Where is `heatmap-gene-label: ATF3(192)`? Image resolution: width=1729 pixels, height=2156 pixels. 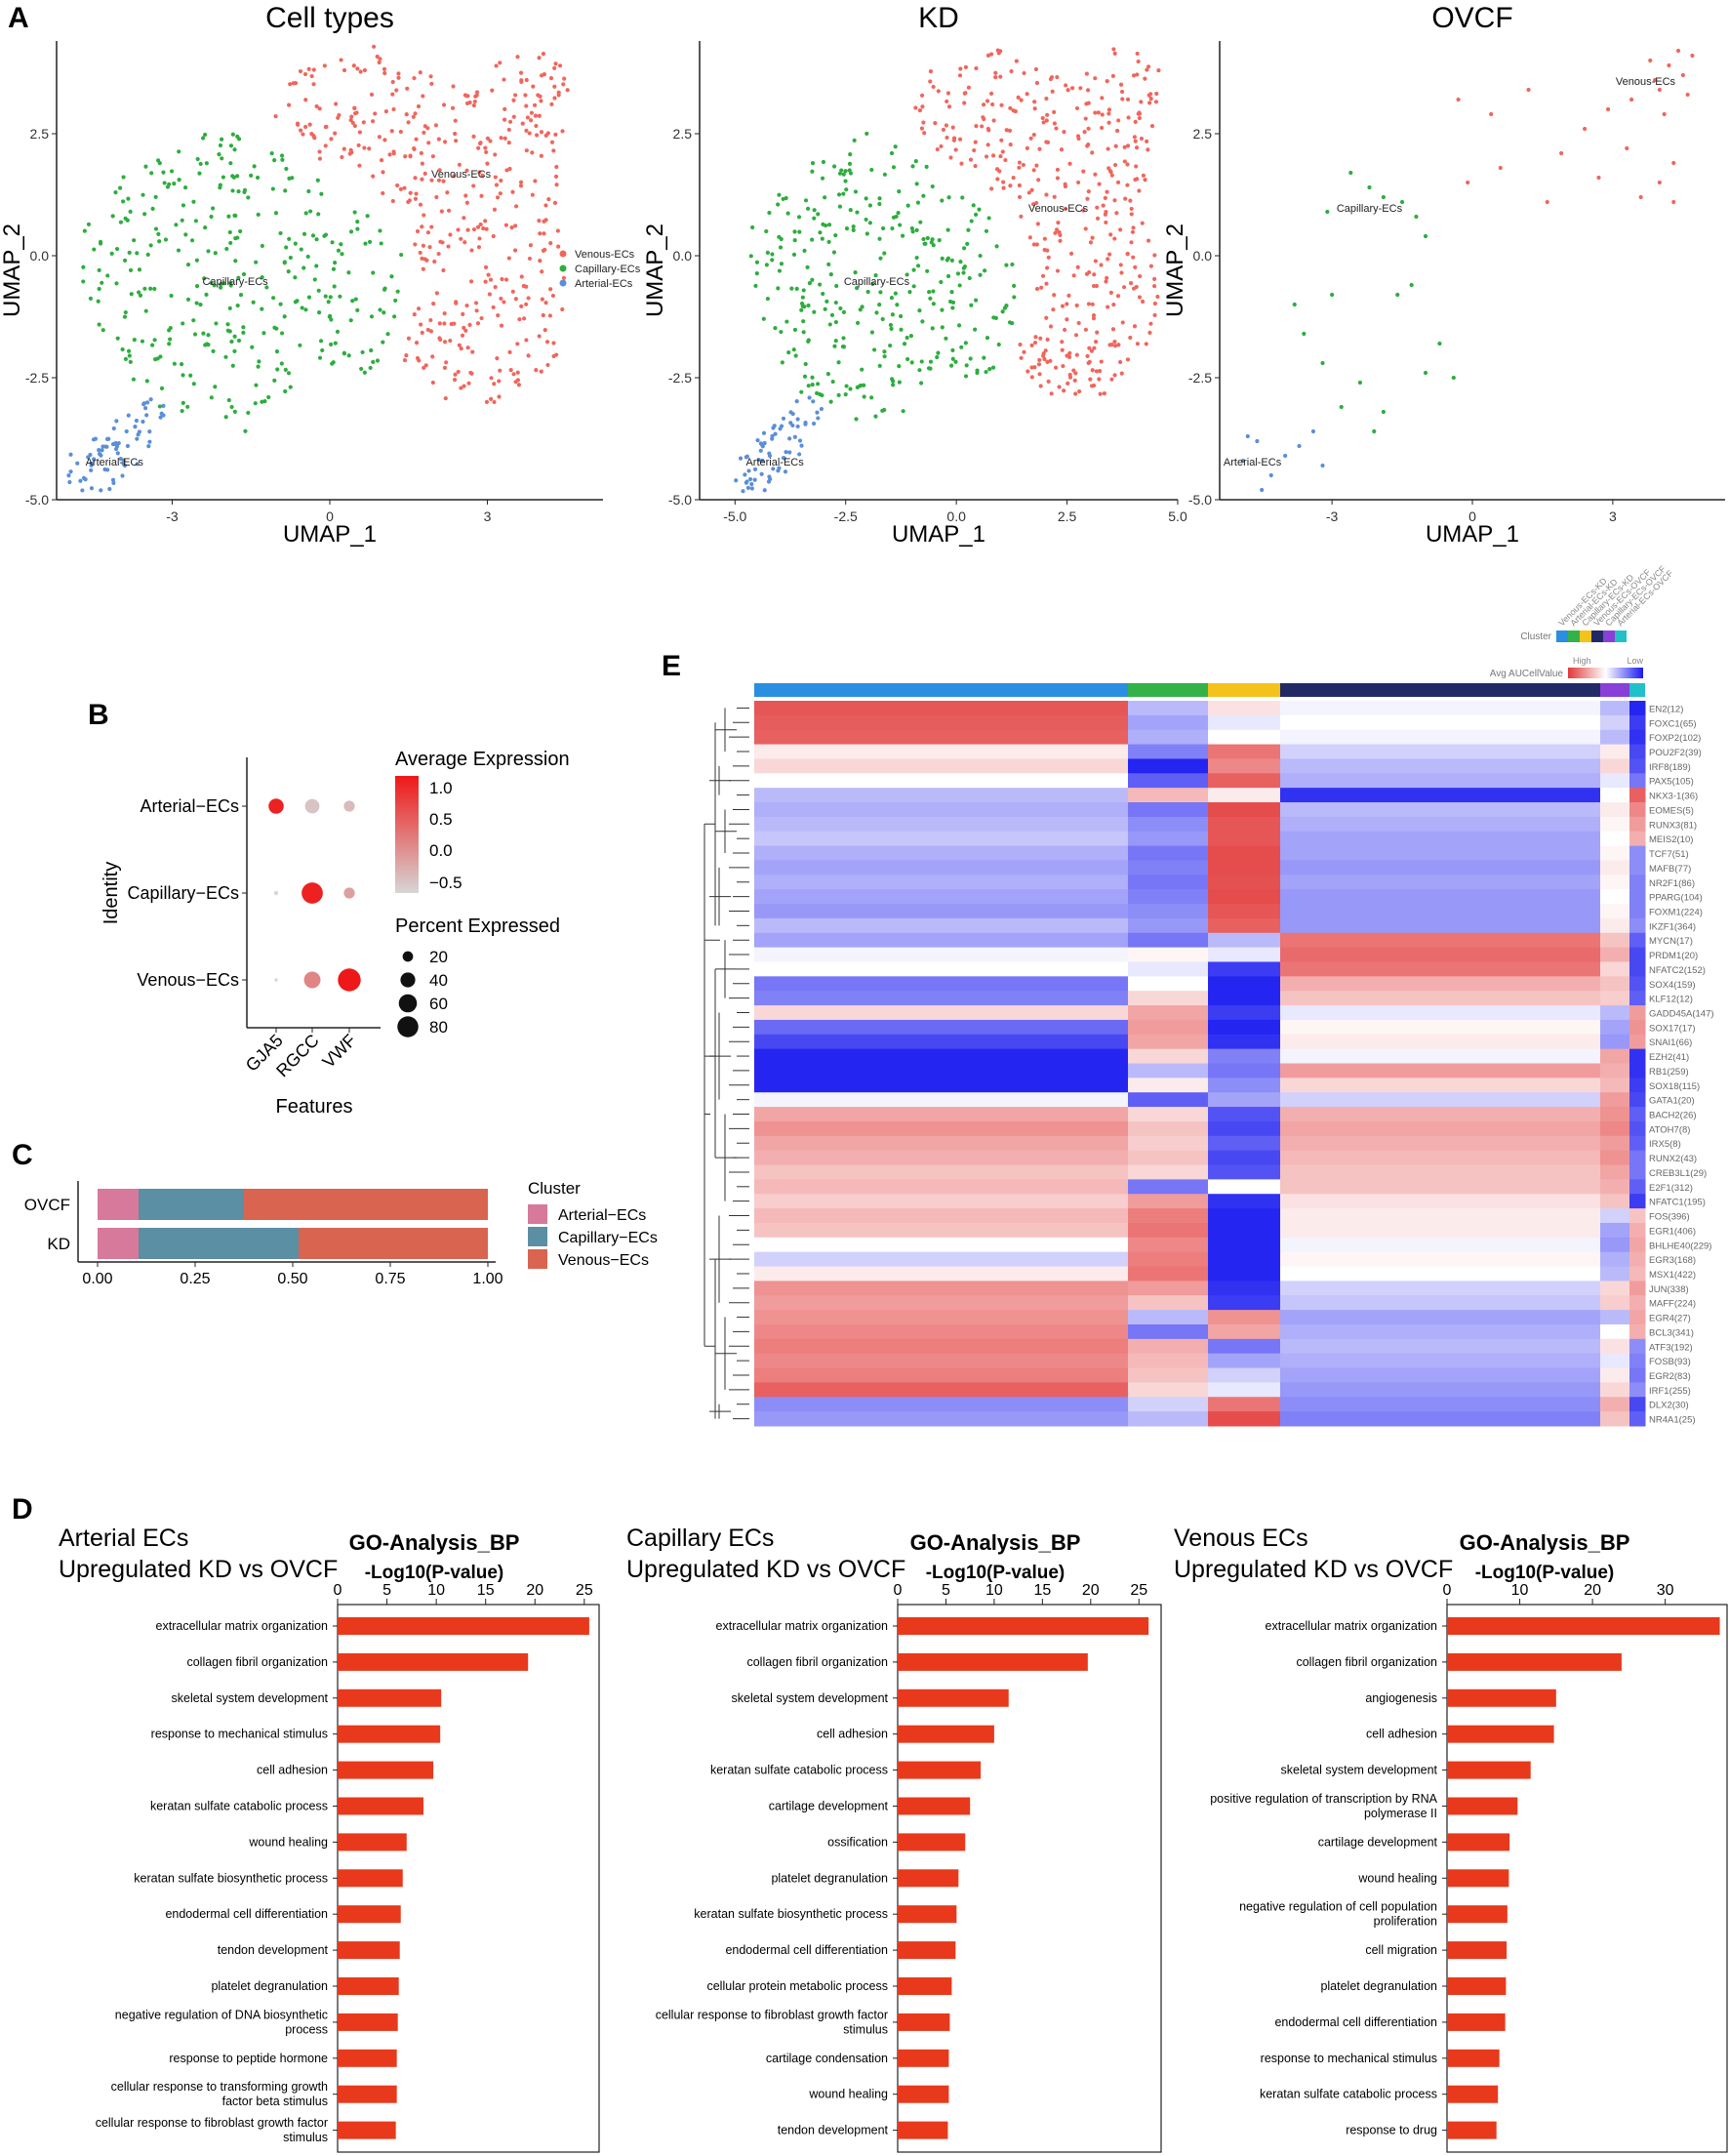
heatmap-gene-label: ATF3(192) is located at coordinates (1671, 1347).